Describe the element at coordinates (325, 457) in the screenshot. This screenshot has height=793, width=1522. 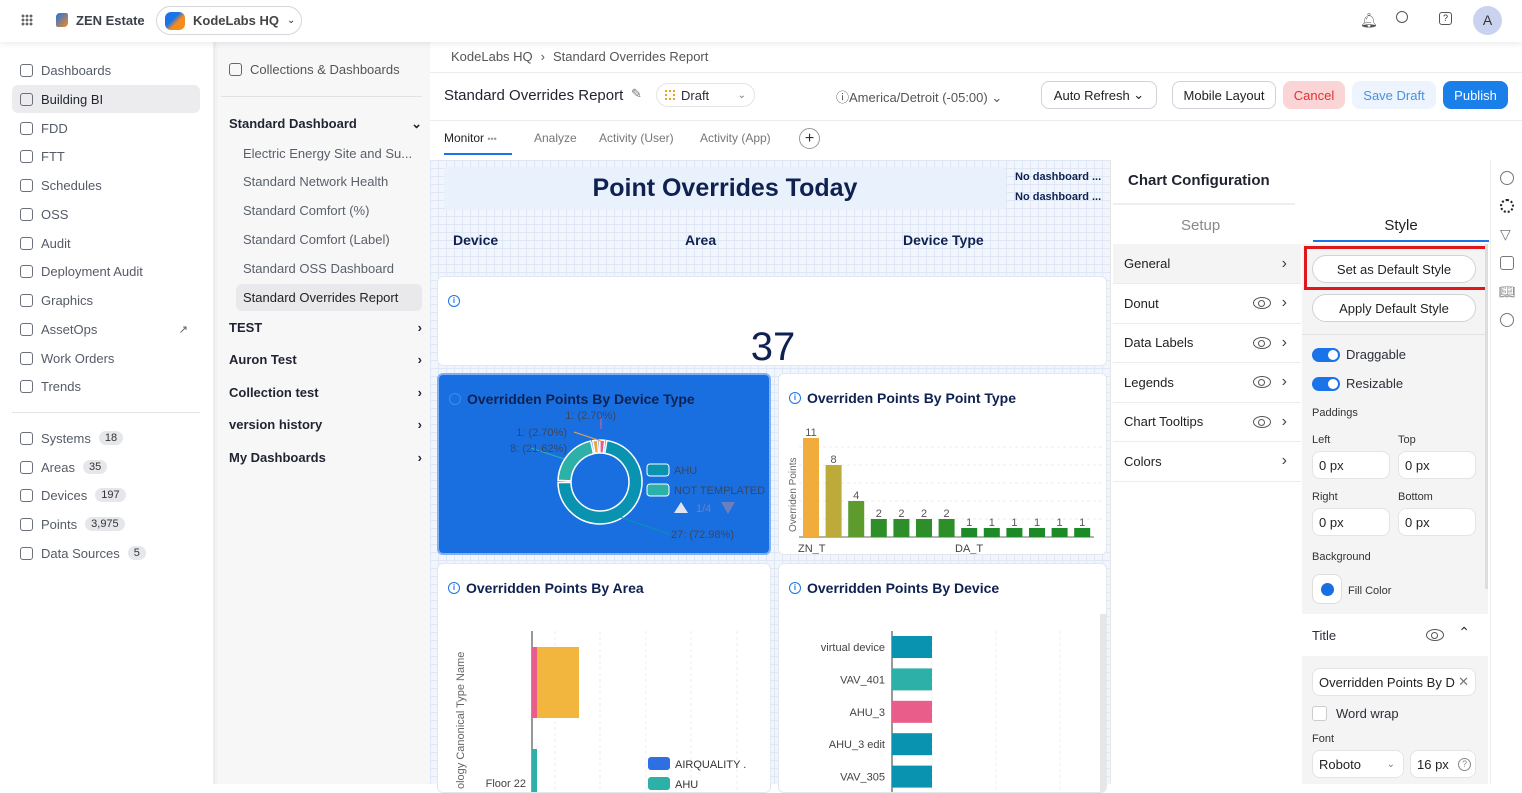
I see `collection-item: My Dashboards ›` at that location.